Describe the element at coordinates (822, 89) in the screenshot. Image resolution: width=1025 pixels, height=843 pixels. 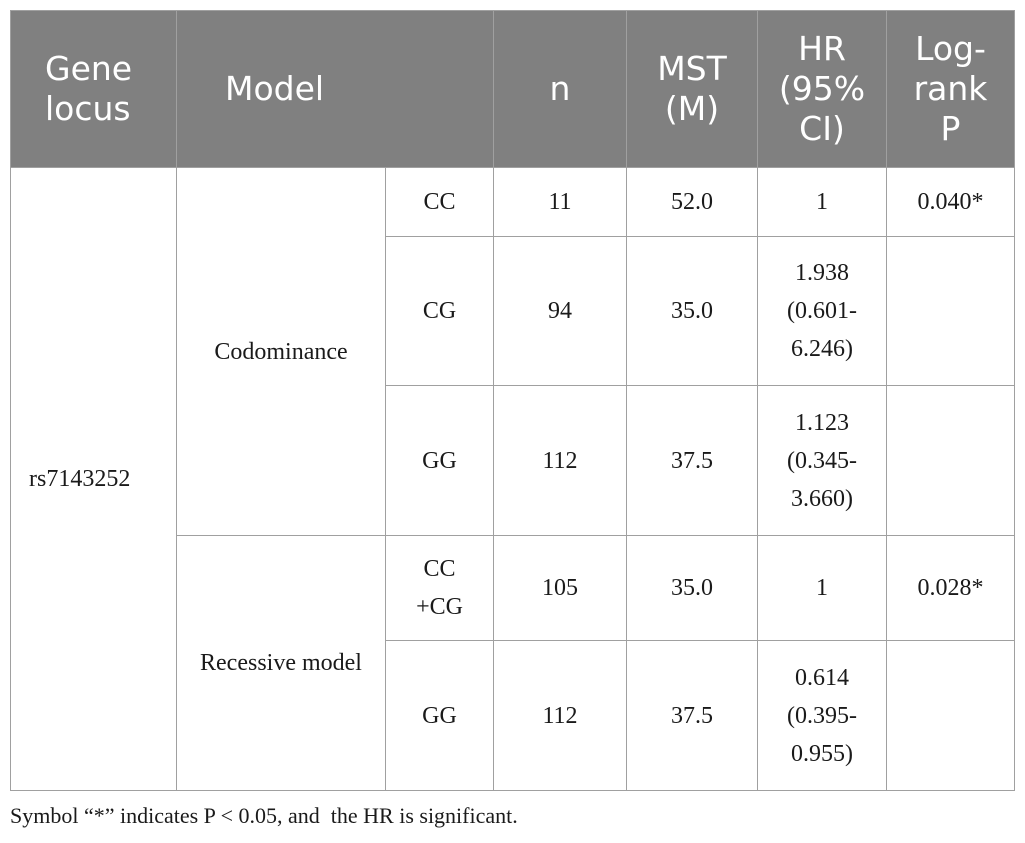
I see `header-cell: HR (95% CI)` at that location.